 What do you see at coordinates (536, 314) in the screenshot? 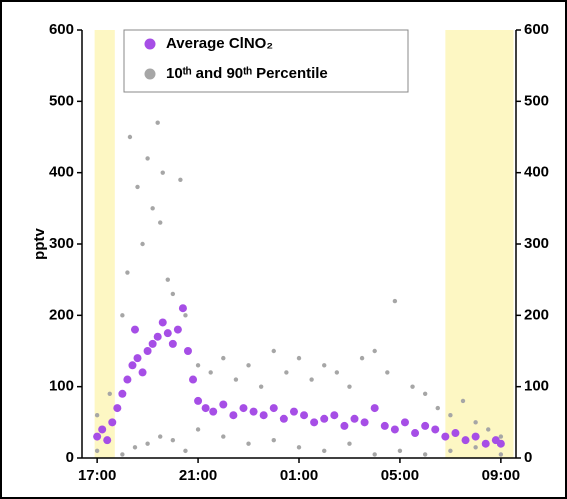
I see `y2-tick-label: 200` at bounding box center [536, 314].